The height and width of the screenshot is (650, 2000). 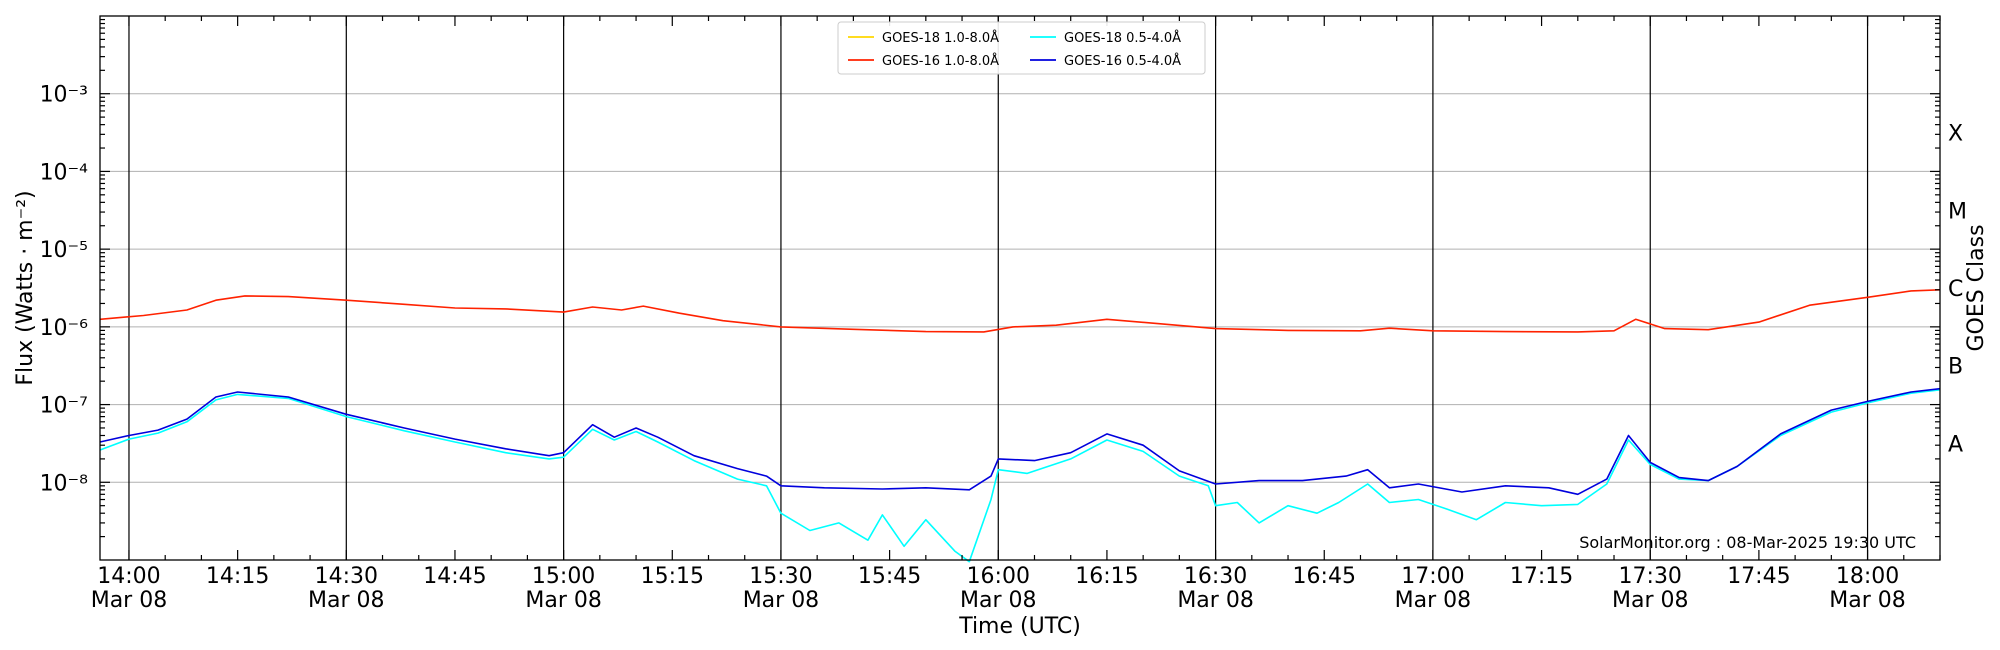 What do you see at coordinates (1955, 444) in the screenshot?
I see `goes-class-label: A` at bounding box center [1955, 444].